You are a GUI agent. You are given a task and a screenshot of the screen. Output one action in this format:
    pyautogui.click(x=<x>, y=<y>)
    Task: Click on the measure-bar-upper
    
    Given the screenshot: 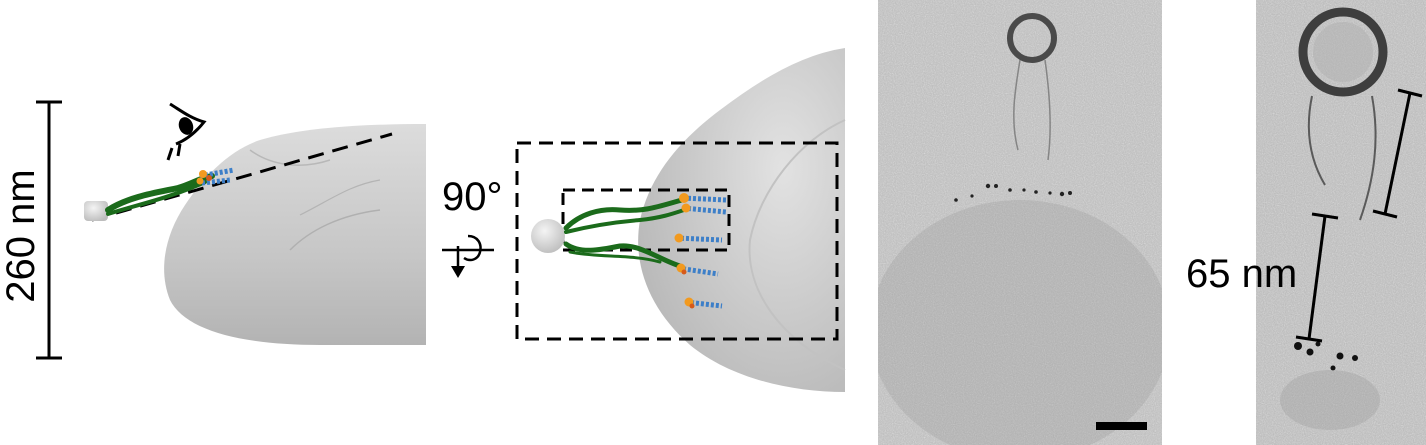 What is the action you would take?
    pyautogui.click(x=1397, y=153)
    